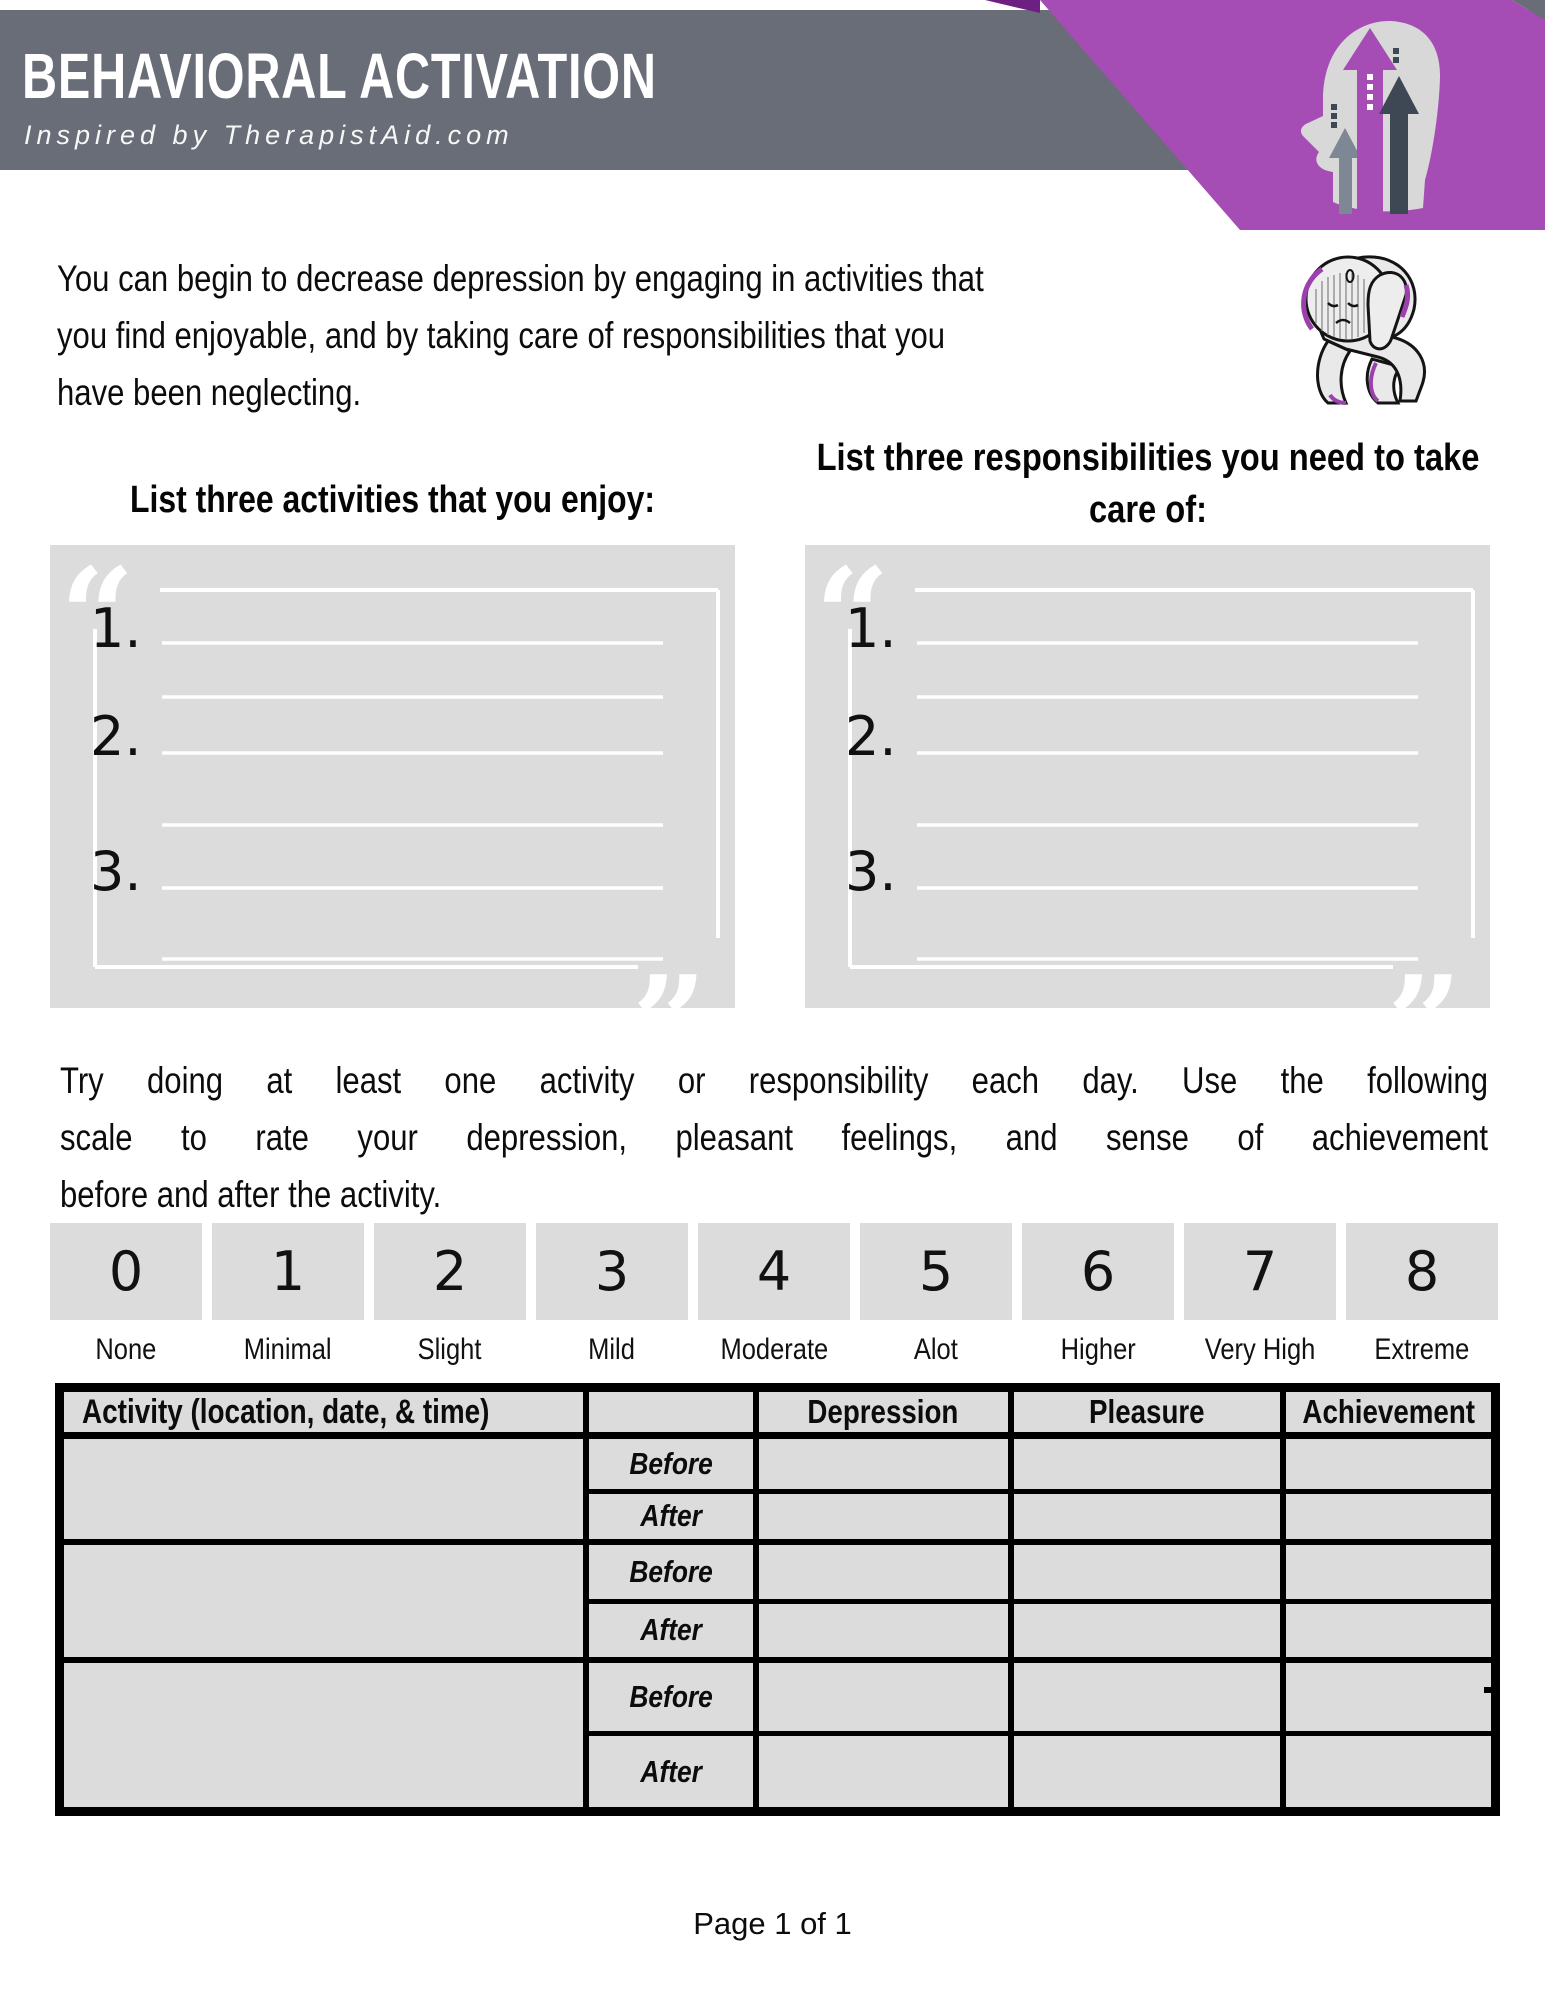  I want to click on scale-label: Very High, so click(1260, 1349).